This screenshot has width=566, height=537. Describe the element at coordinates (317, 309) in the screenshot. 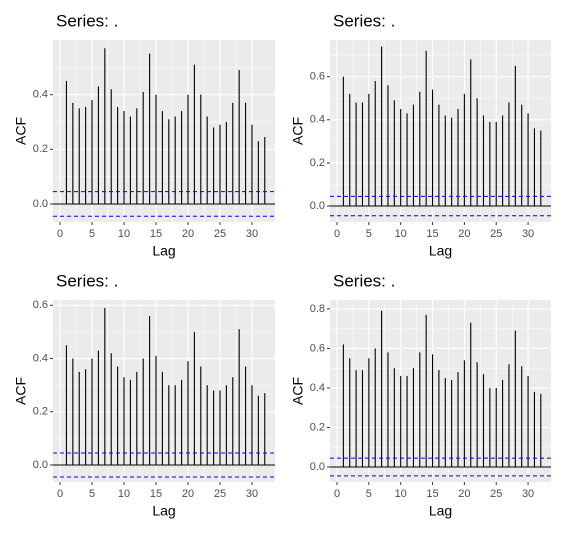

I see `y-tick-label: 0.8` at that location.